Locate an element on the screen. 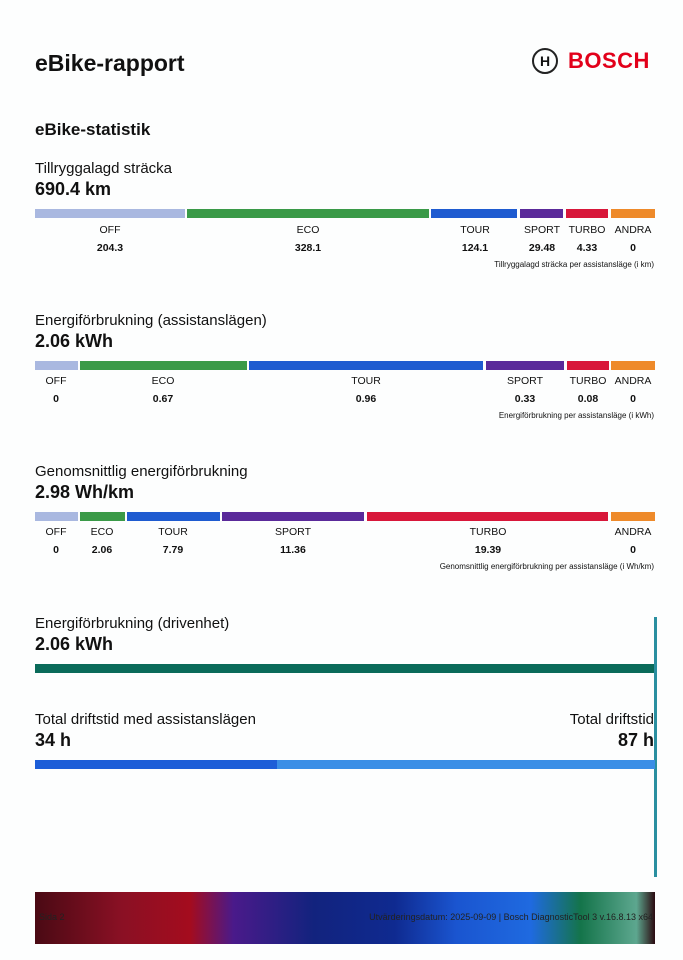  avg-value: 2.98 Wh/km is located at coordinates (85, 492).